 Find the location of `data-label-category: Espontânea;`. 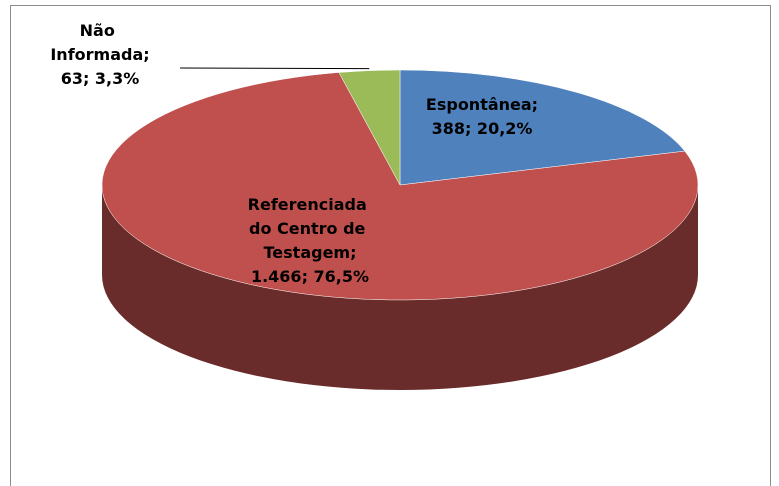

data-label-category: Espontânea; is located at coordinates (482, 104).